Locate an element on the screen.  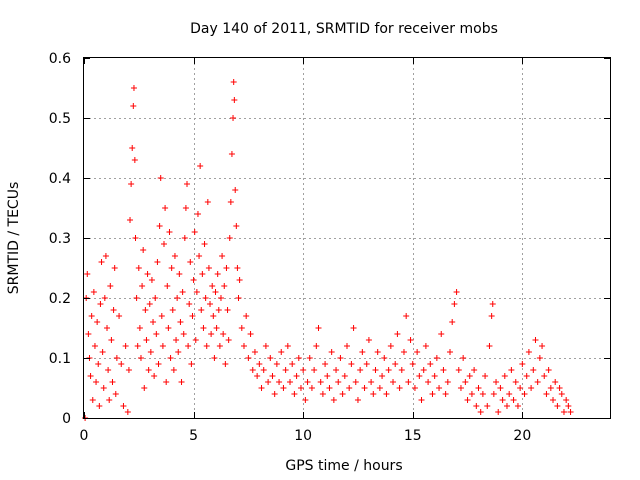
y-tick-labels: 0 0.1 0.2 0.3 0.4 0.5 0.6 is located at coordinates (60, 239).